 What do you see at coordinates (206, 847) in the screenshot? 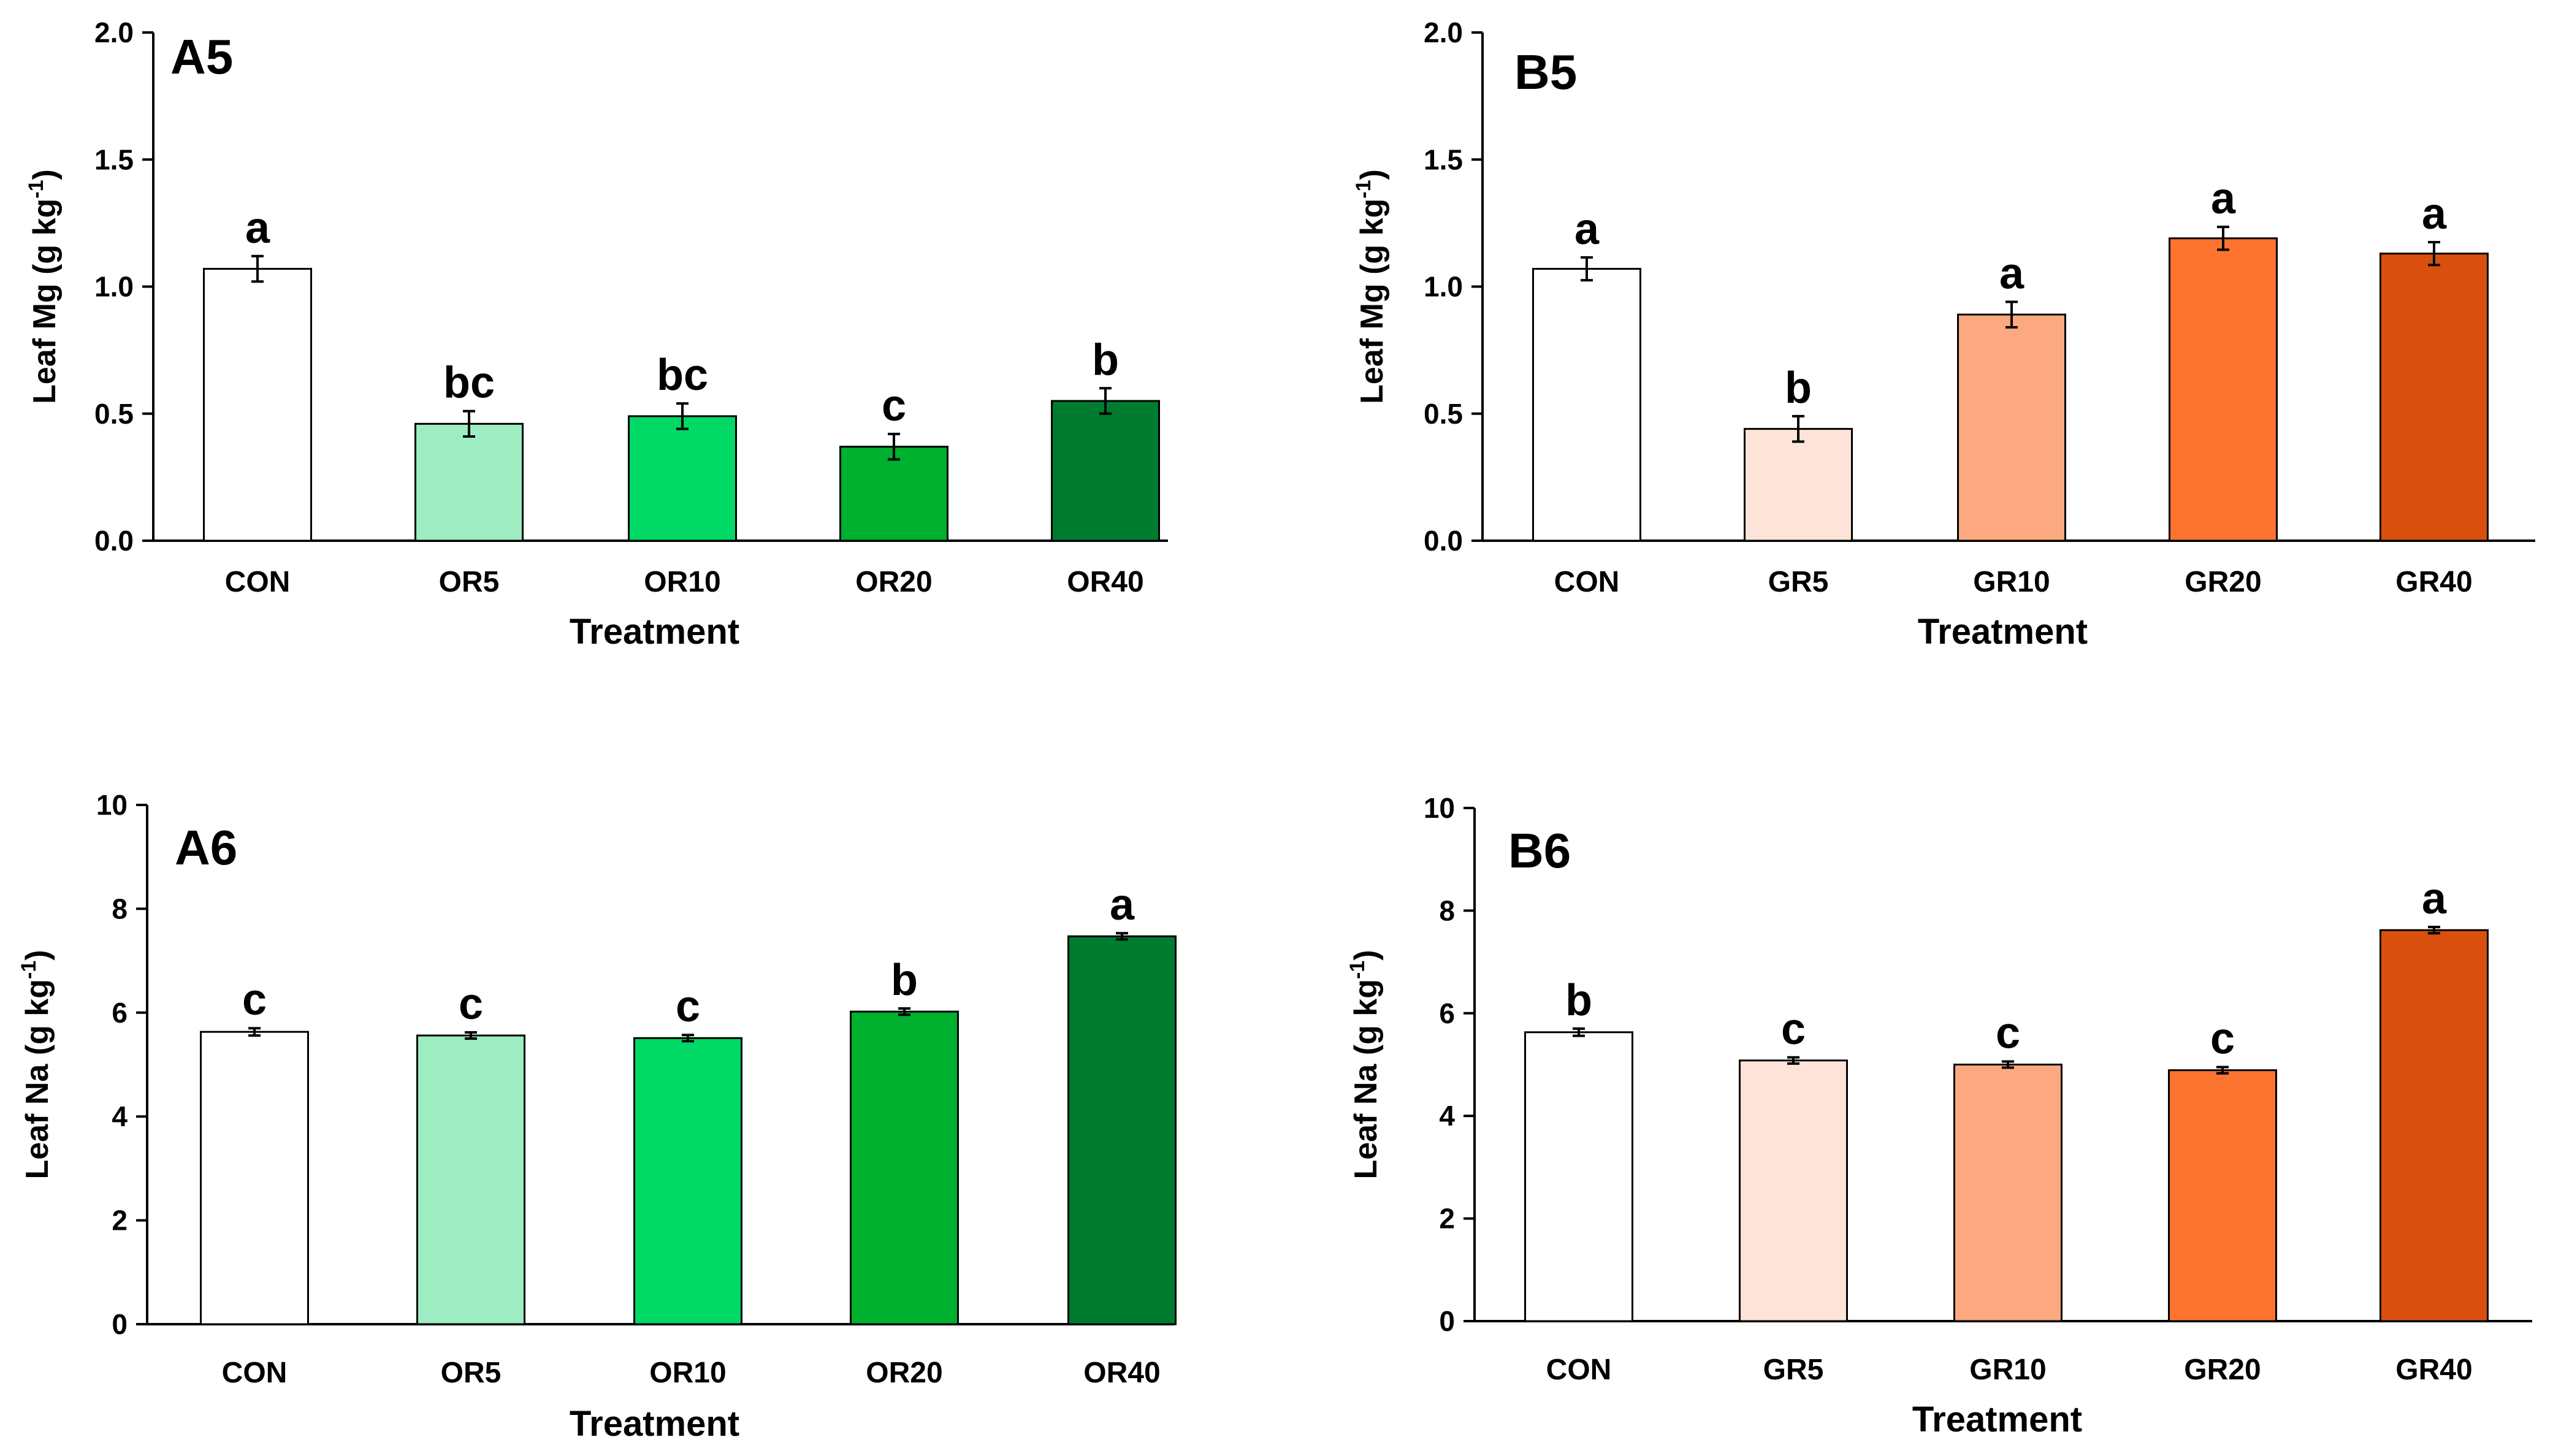
I see `panel-label: A6` at bounding box center [206, 847].